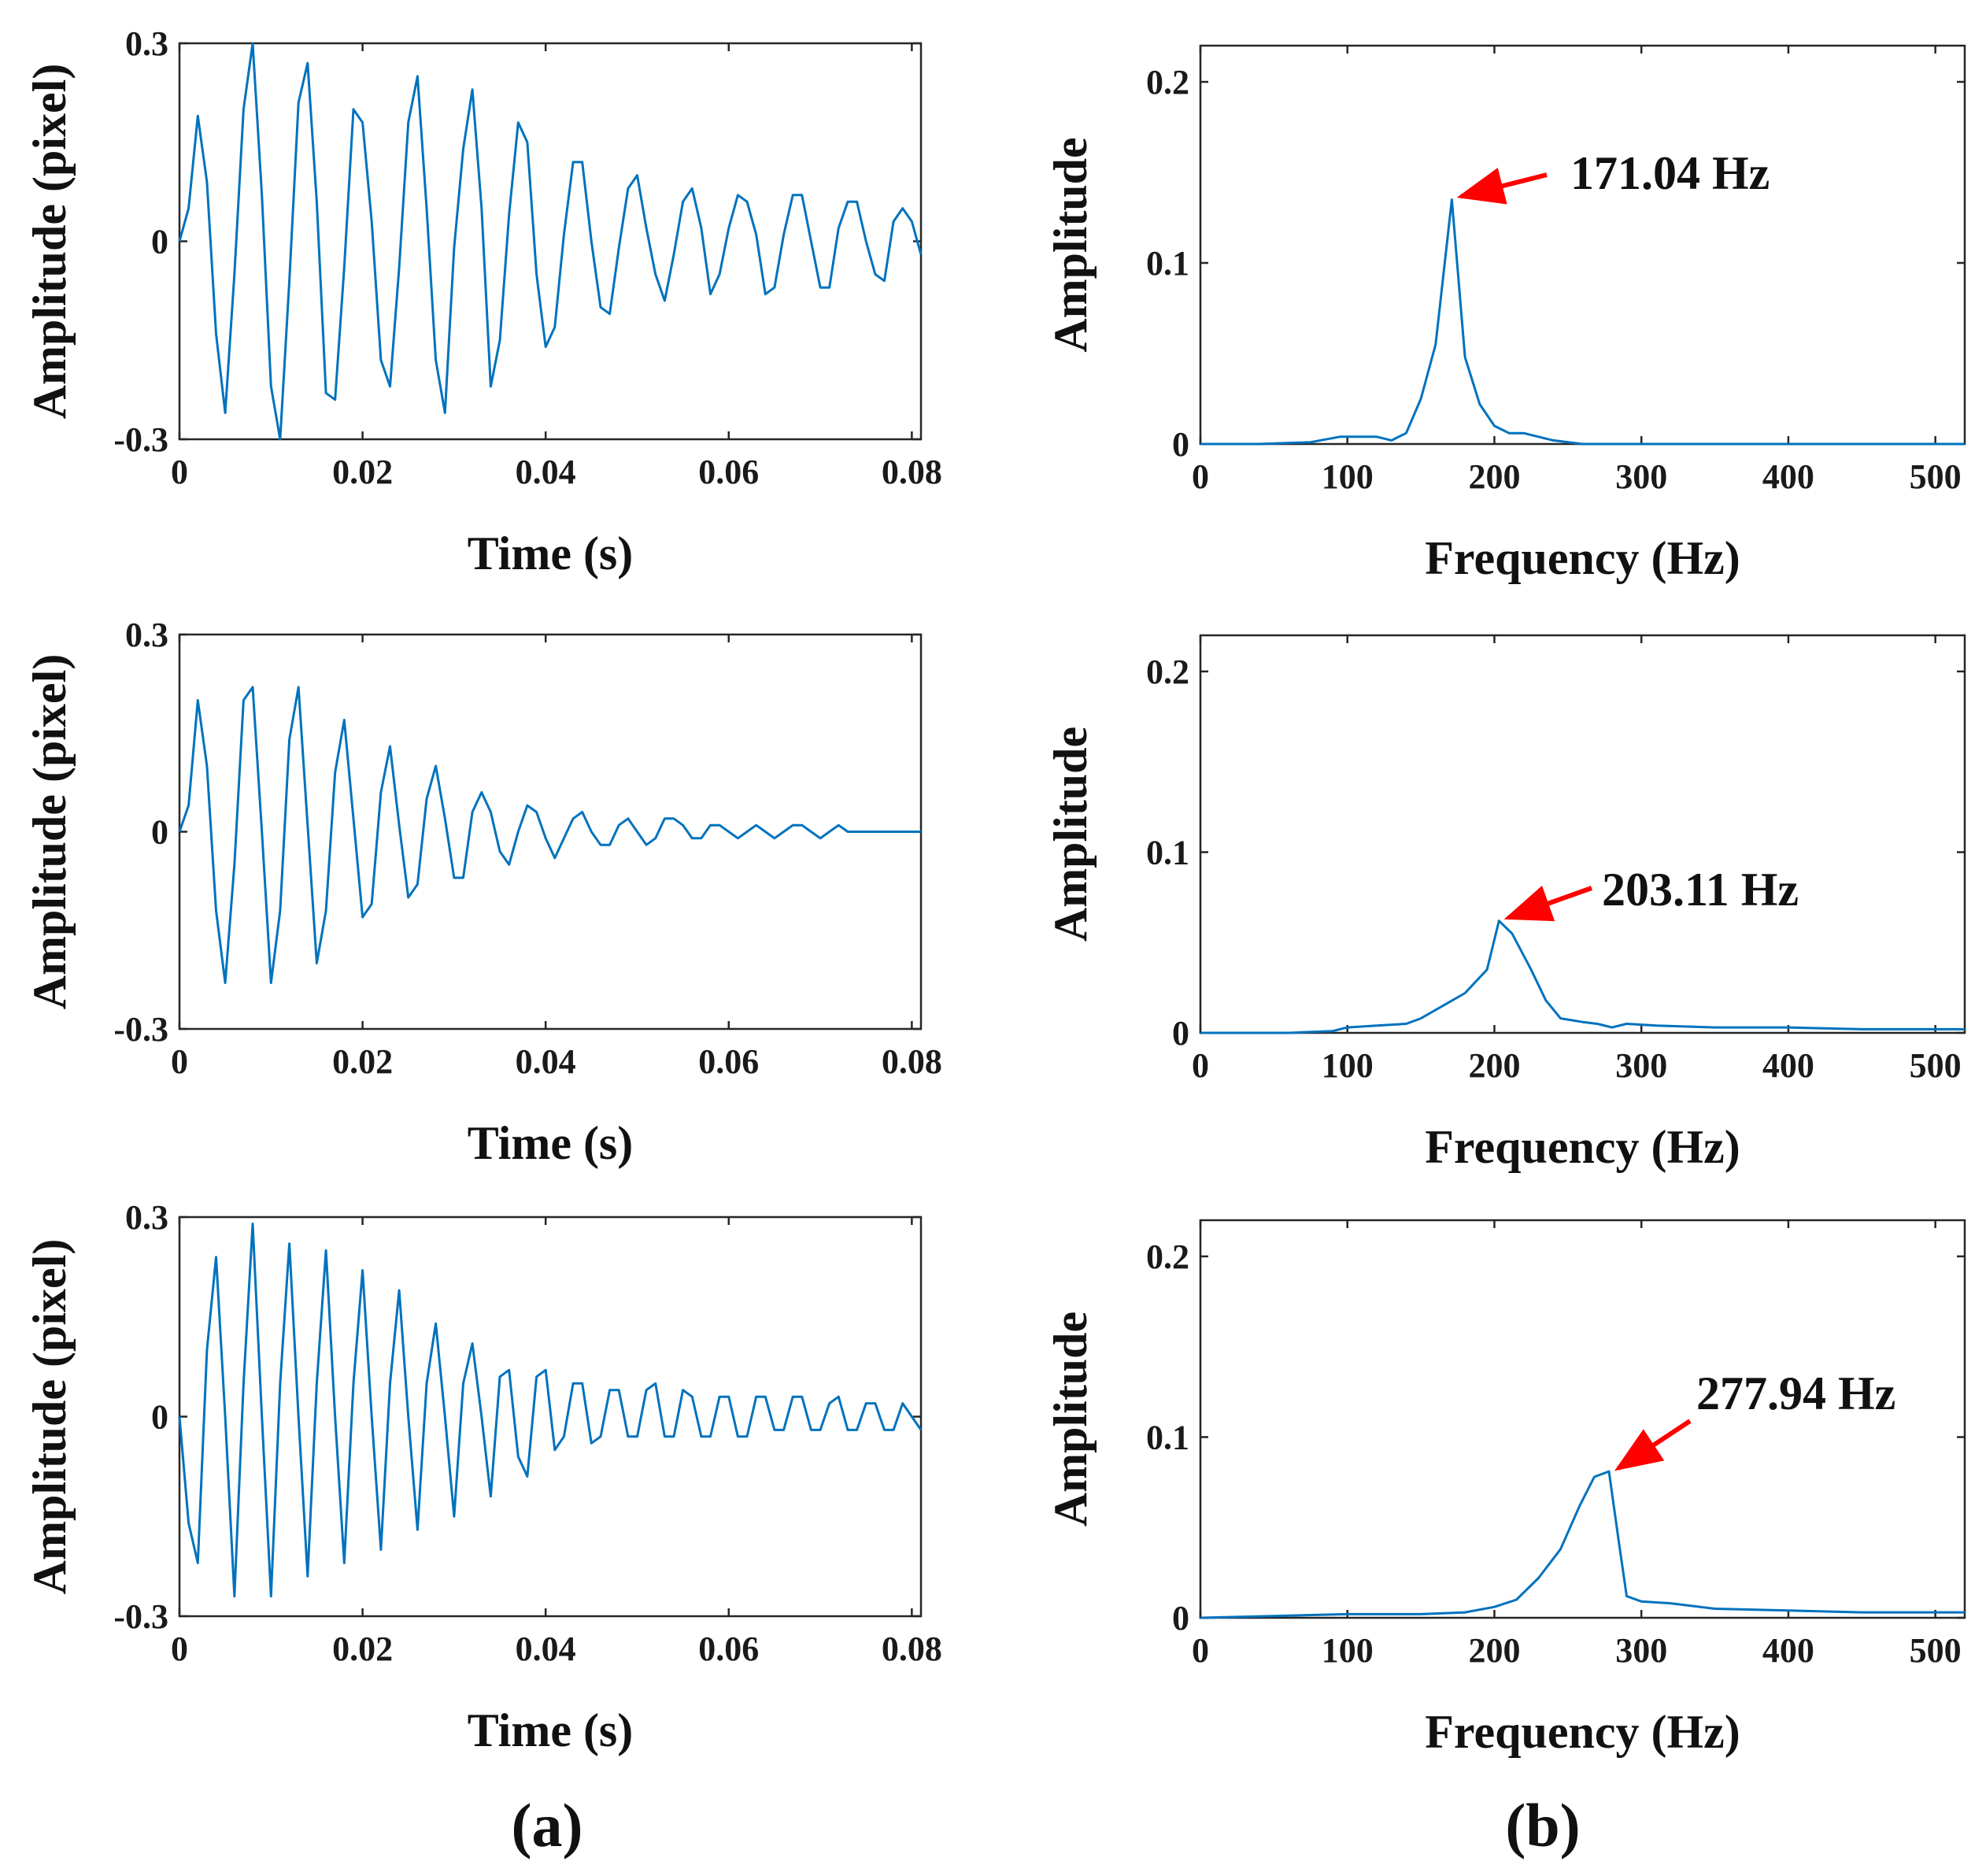  Describe the element at coordinates (1796, 1393) in the screenshot. I see `peak-frequency-label: 277.94 Hz` at that location.